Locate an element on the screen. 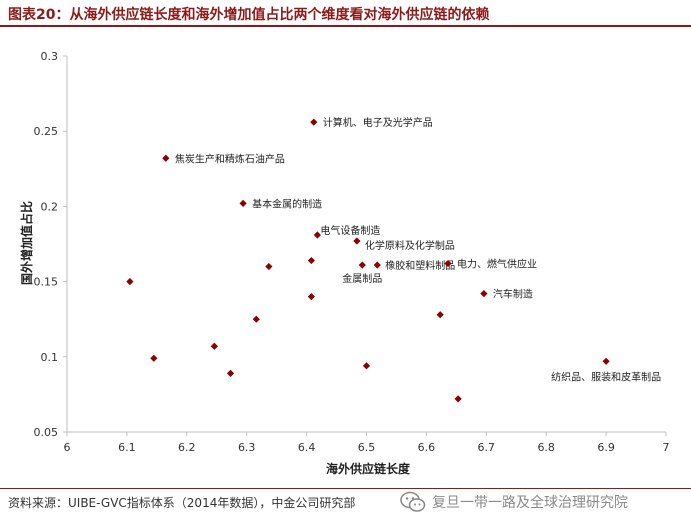 The image size is (691, 522). watermark: 复旦一带一路及全球治理研究院 is located at coordinates (514, 502).